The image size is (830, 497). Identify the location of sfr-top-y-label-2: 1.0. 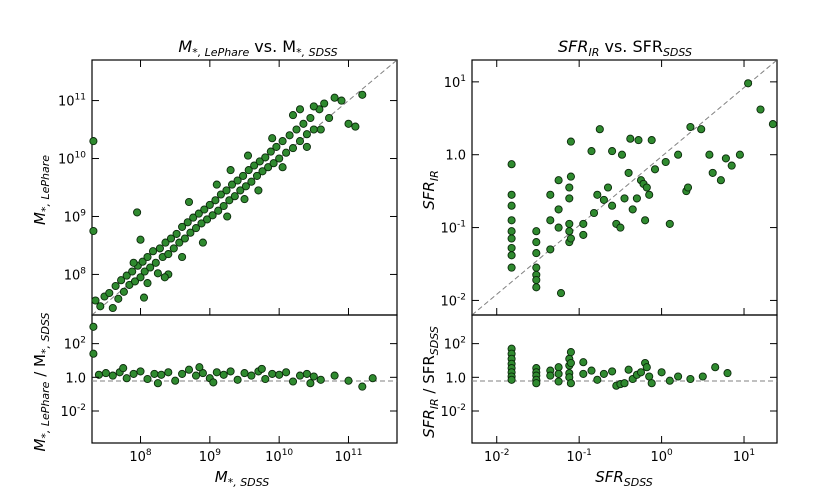
(455, 156).